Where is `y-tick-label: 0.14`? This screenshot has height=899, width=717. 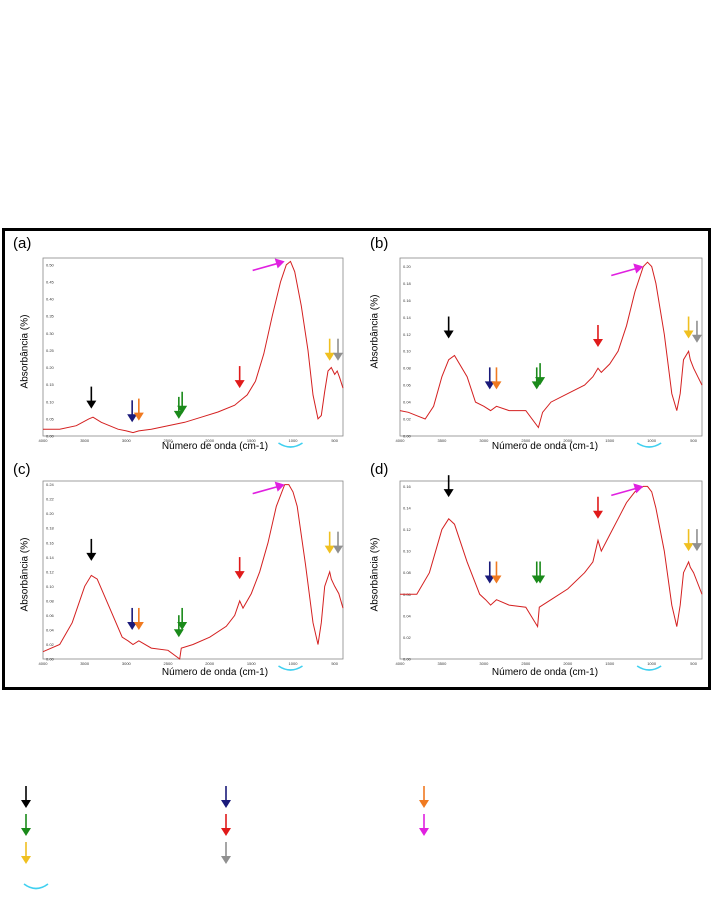 y-tick-label: 0.14 is located at coordinates (50, 557).